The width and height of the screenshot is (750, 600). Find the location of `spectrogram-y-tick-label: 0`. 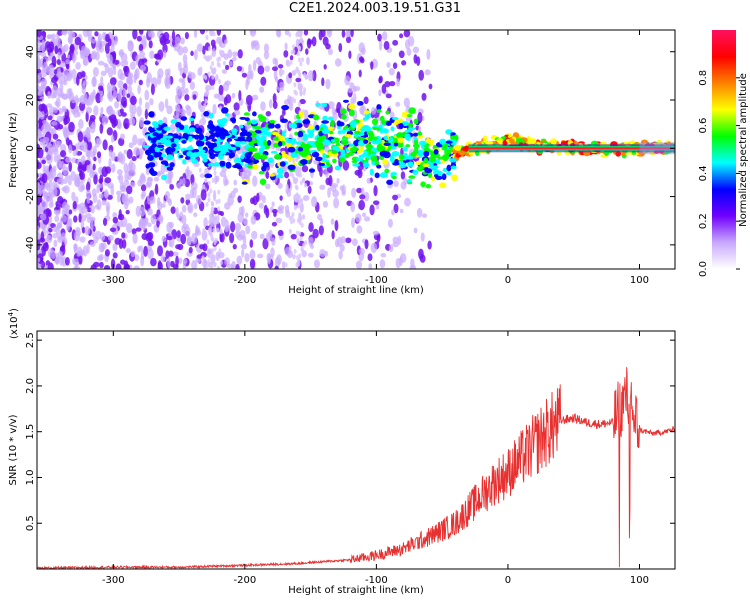

spectrogram-y-tick-label: 0 is located at coordinates (30, 148).